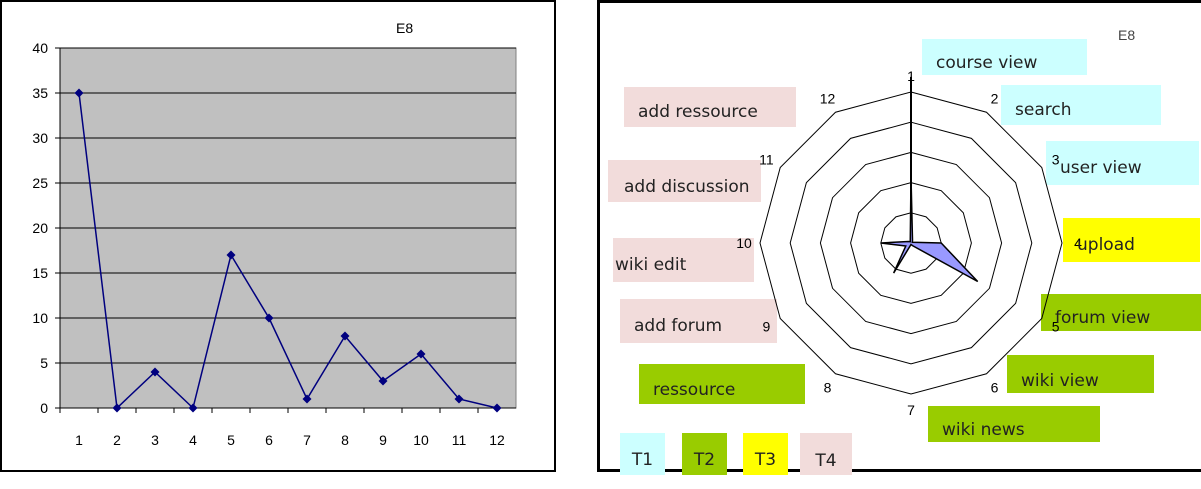 Image resolution: width=1201 pixels, height=489 pixels. What do you see at coordinates (983, 430) in the screenshot?
I see `activity-label-wiki-news: wiki news` at bounding box center [983, 430].